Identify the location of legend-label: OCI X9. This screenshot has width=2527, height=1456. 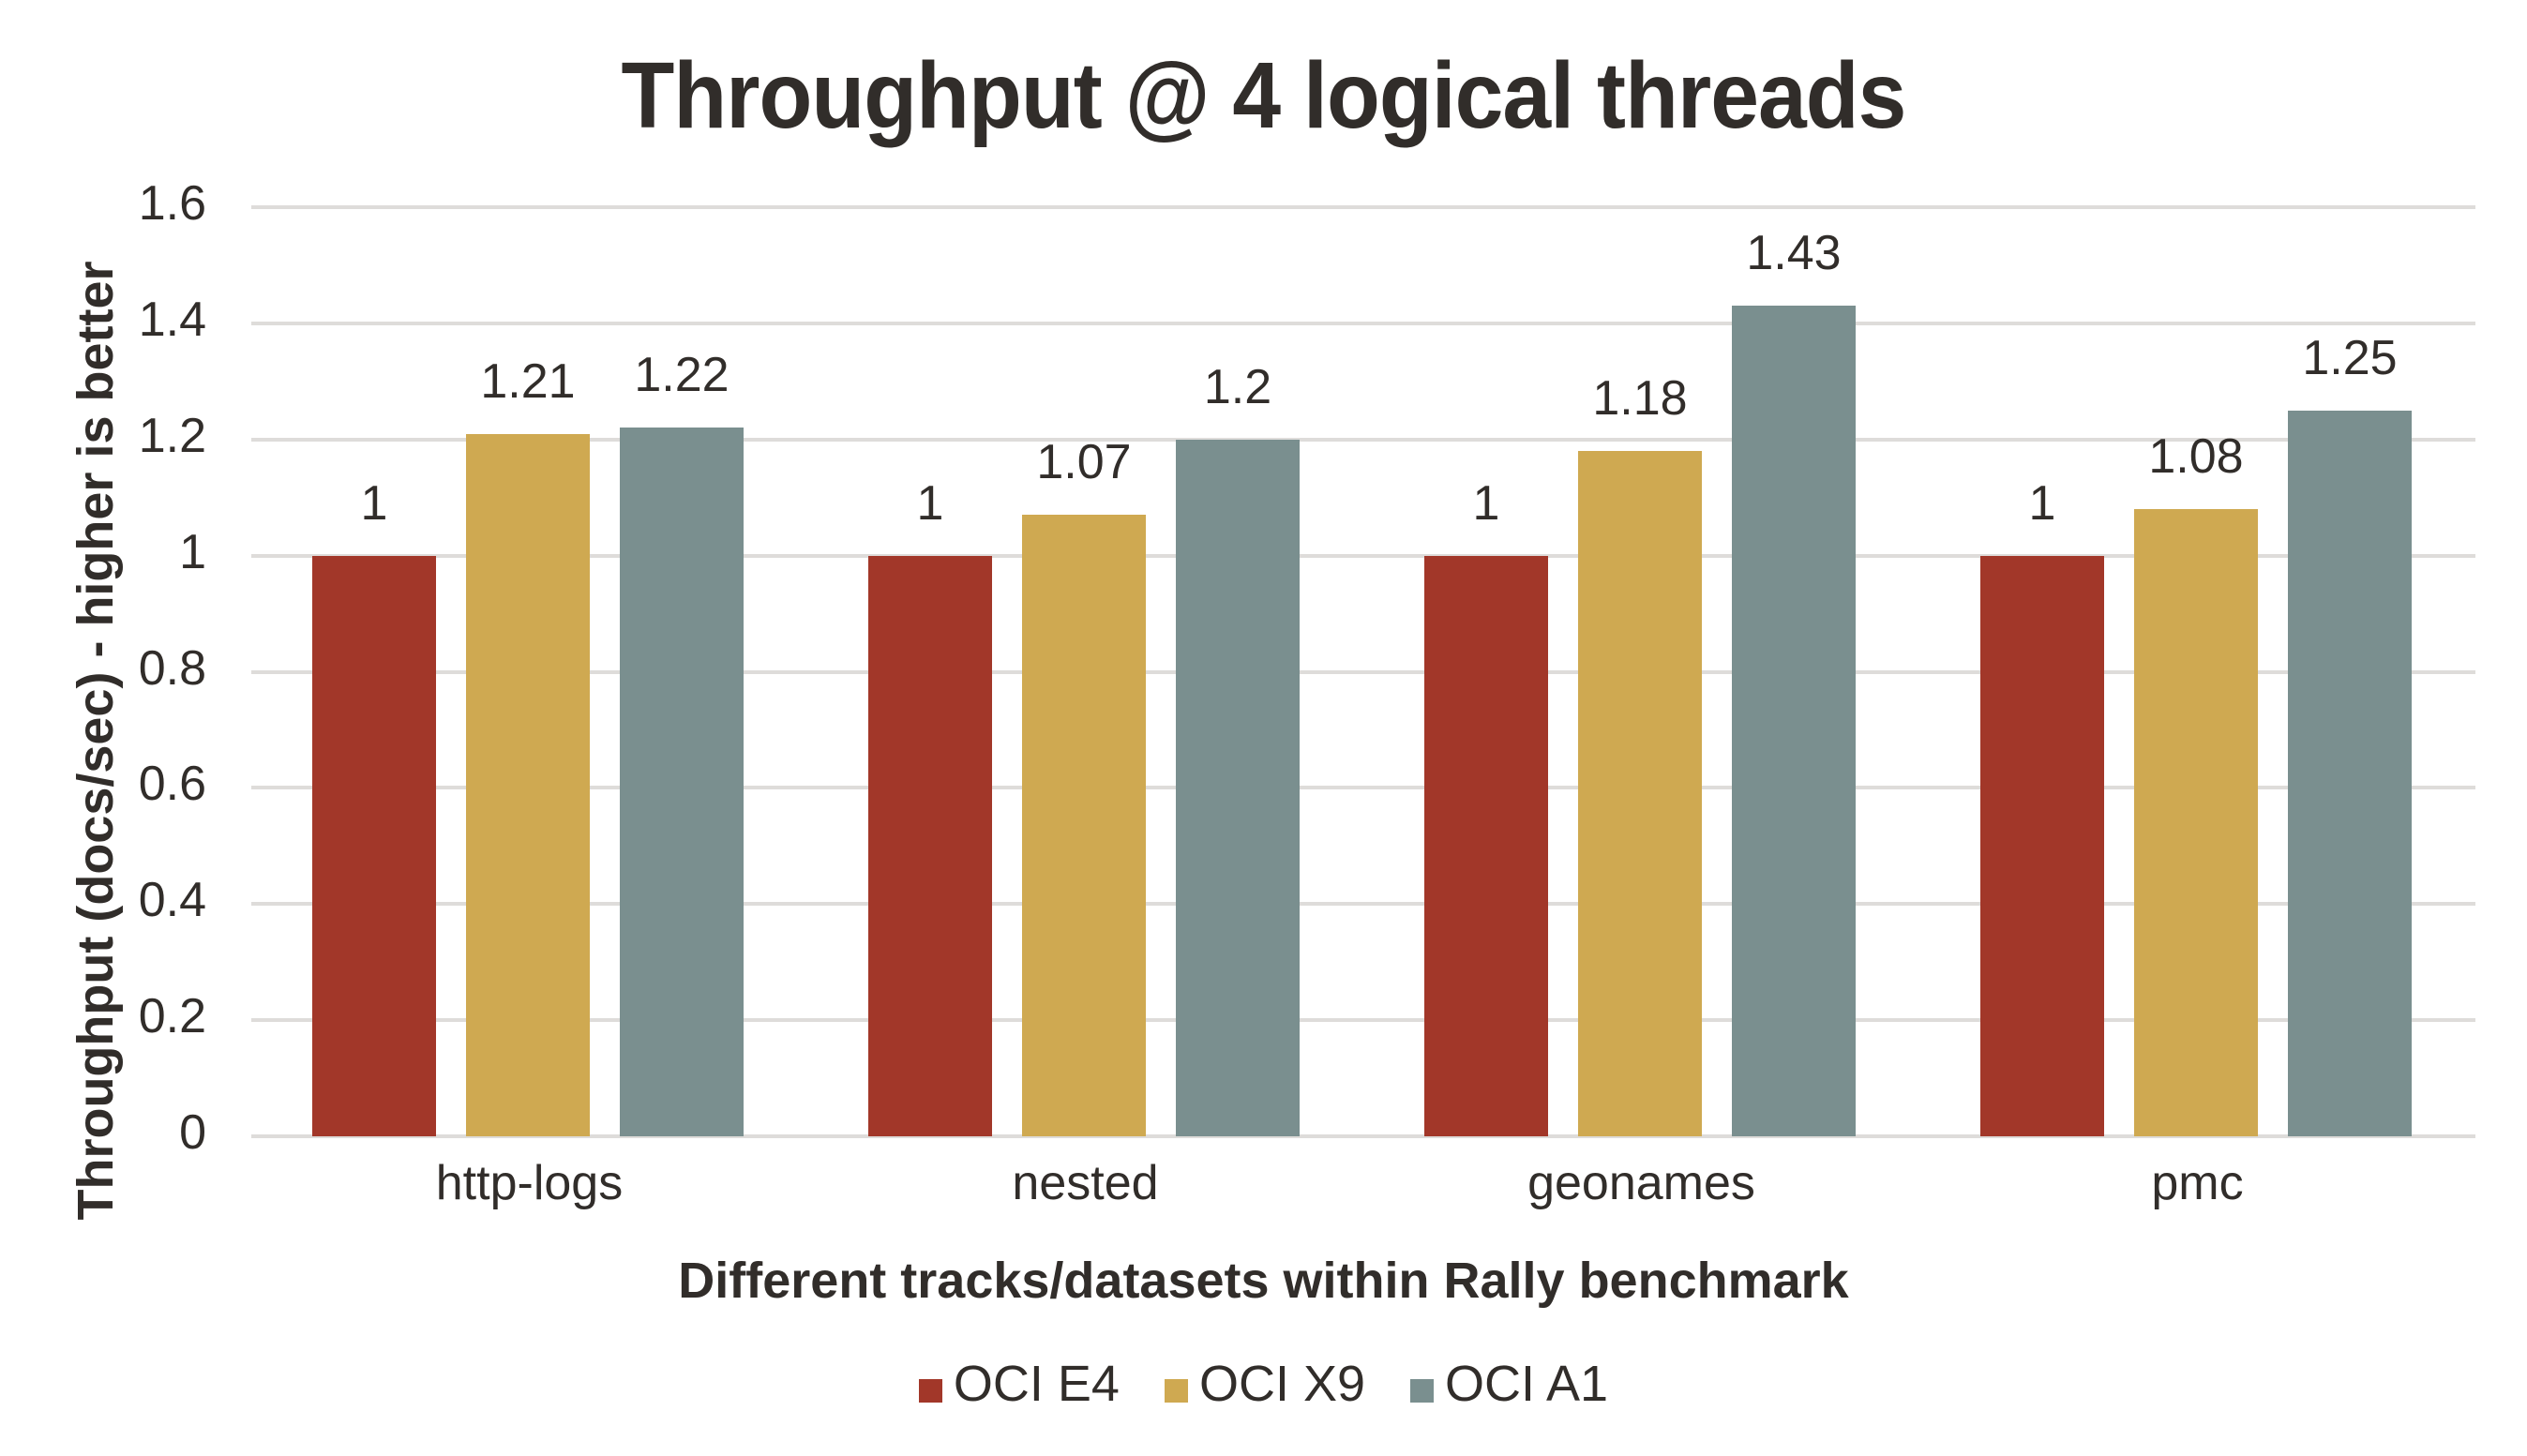
(1282, 1384).